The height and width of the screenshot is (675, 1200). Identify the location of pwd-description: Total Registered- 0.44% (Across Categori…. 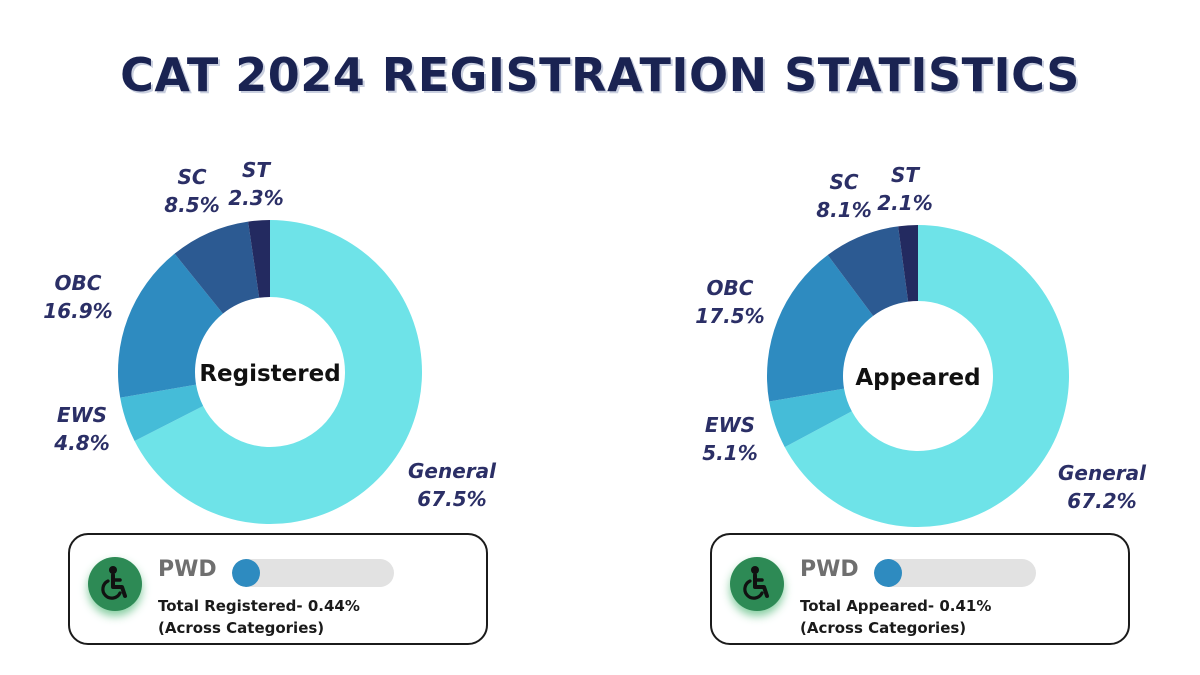
(259, 617).